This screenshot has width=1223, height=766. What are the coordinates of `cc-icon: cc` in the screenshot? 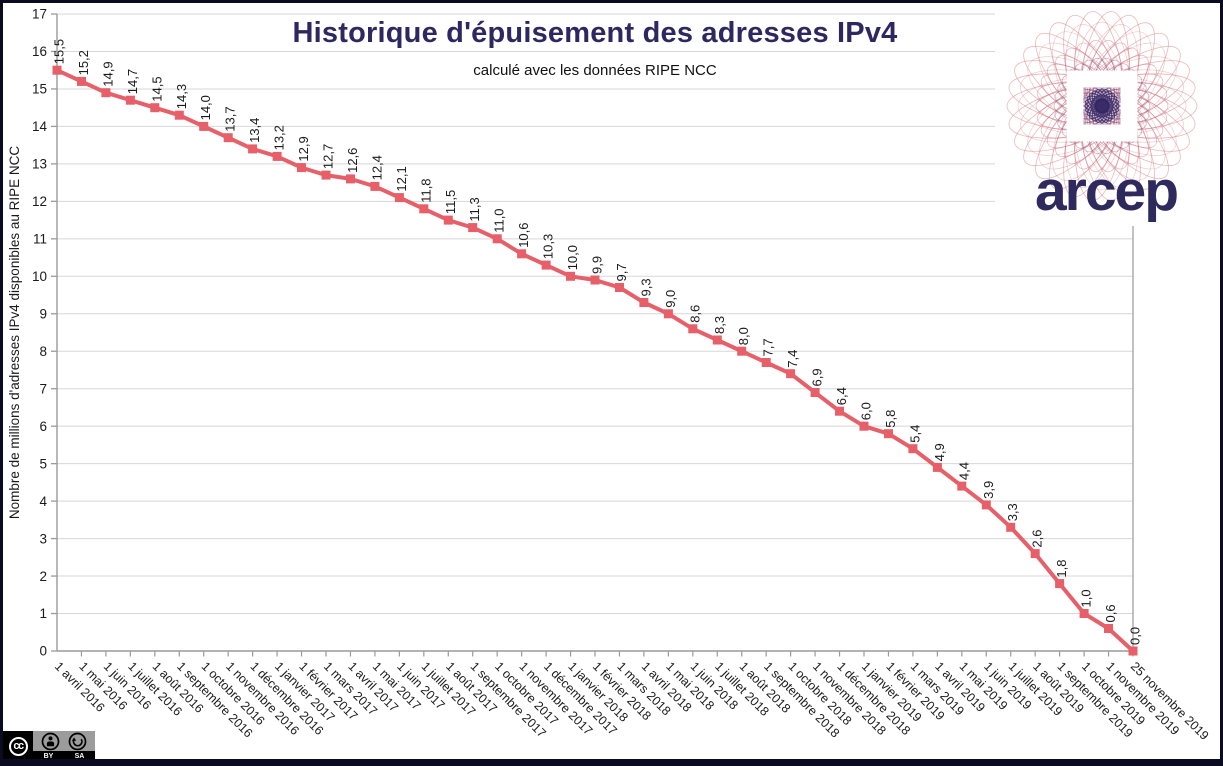 It's located at (18, 746).